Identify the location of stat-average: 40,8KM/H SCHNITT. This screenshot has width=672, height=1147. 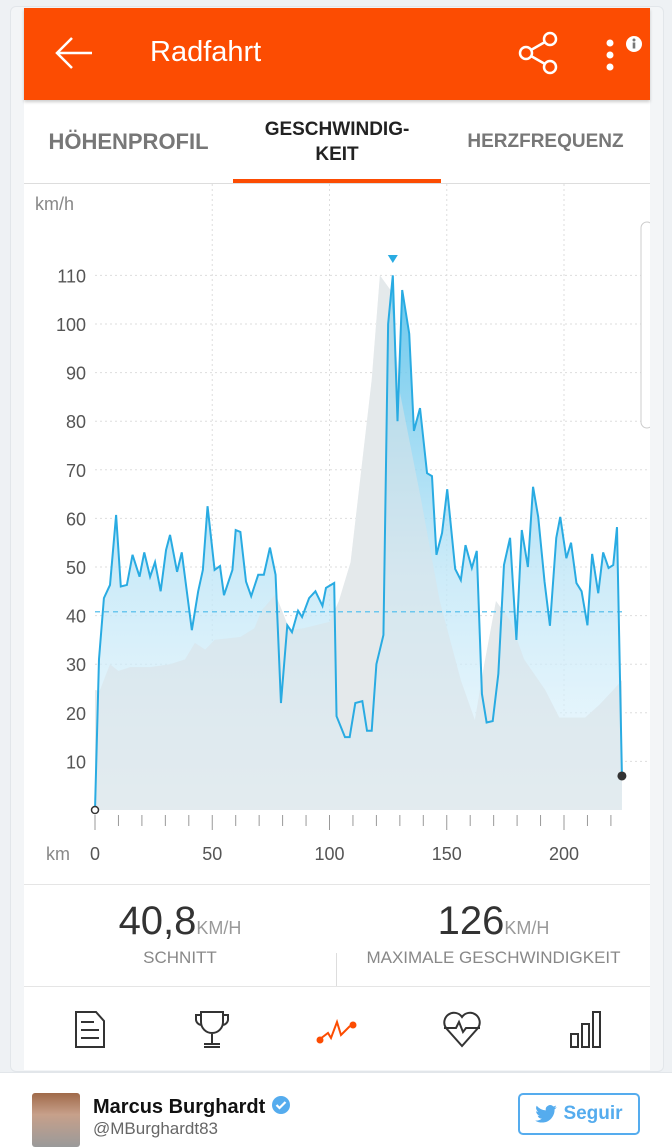
(180, 933).